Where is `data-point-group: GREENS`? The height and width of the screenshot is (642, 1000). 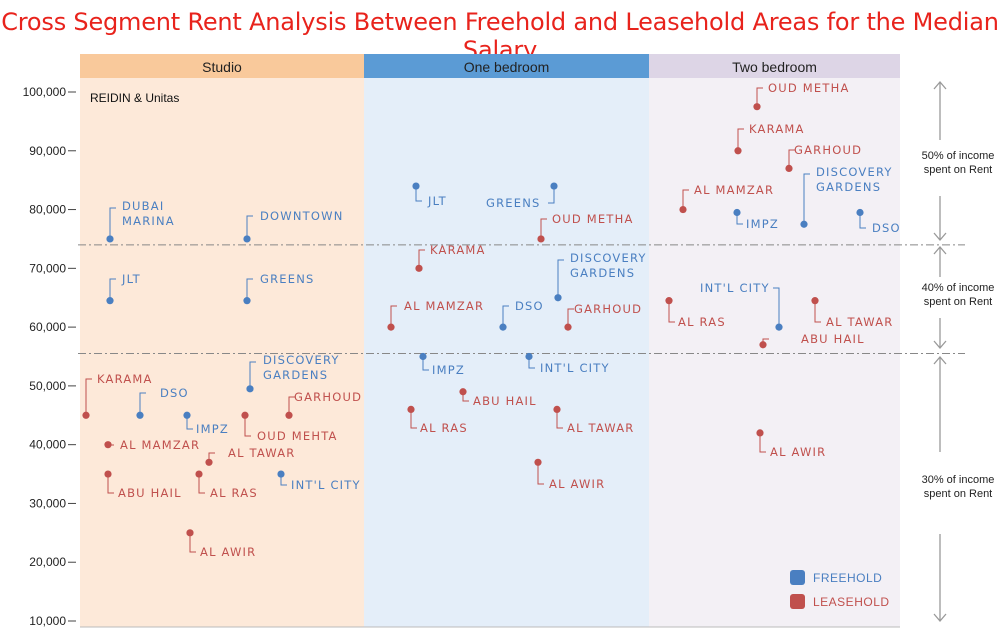 data-point-group: GREENS is located at coordinates (522, 196).